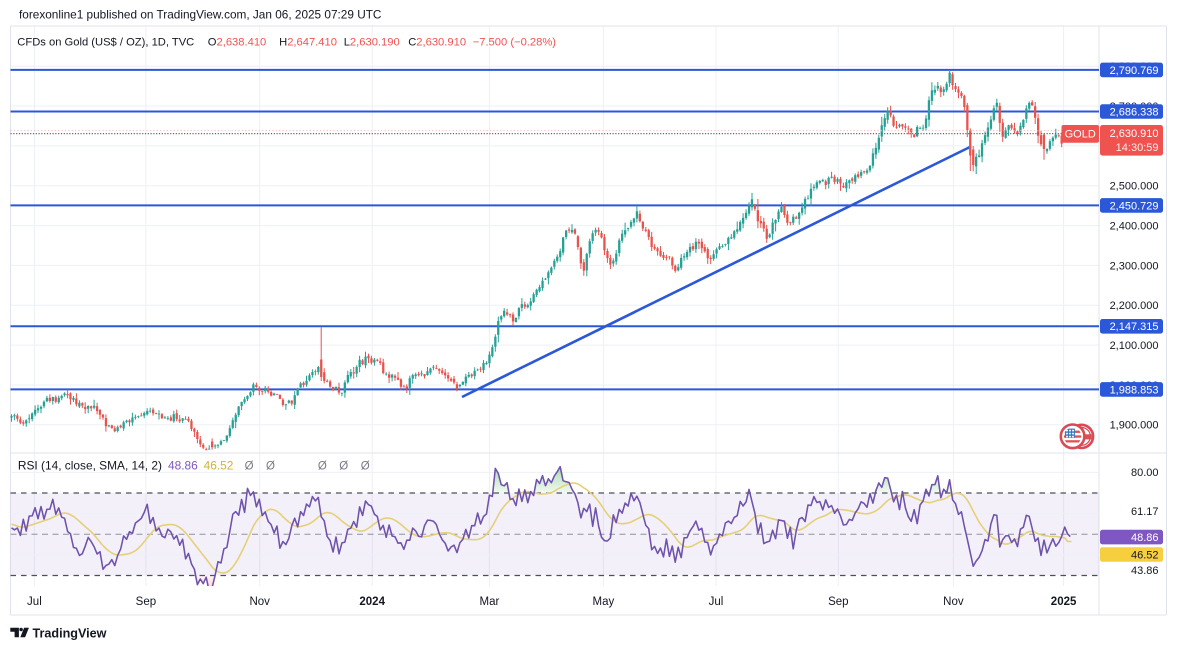  What do you see at coordinates (437, 43) in the screenshot?
I see `svg-text: C2,630.910` at bounding box center [437, 43].